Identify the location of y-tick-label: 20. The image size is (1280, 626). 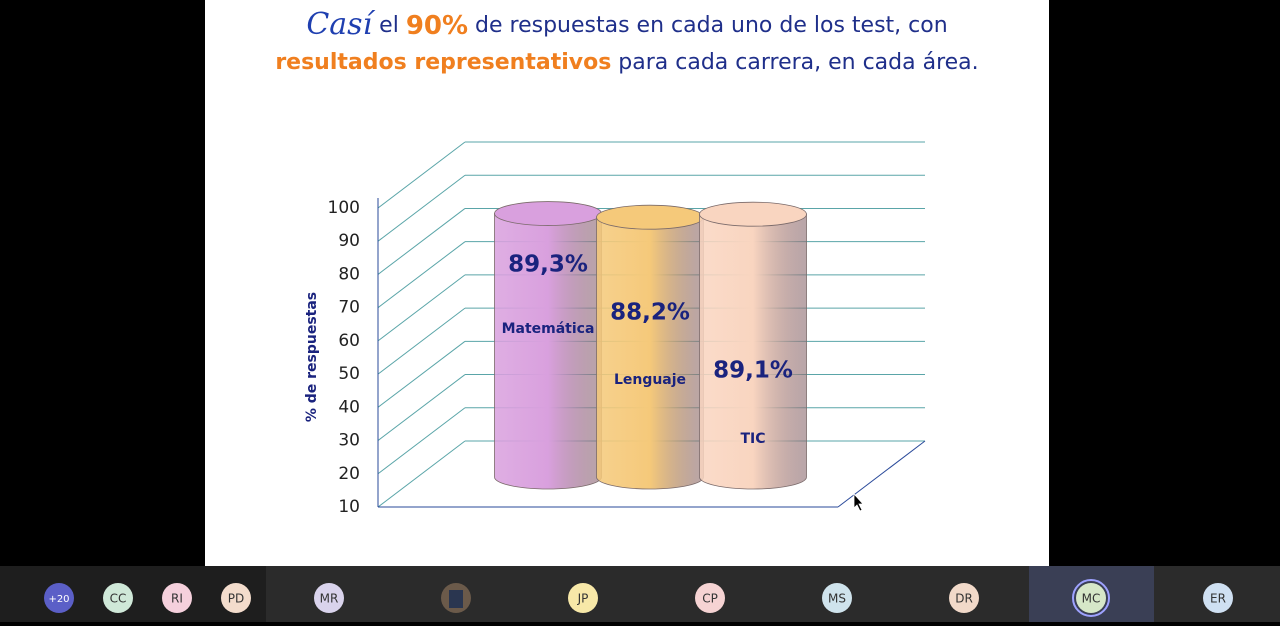
(349, 474).